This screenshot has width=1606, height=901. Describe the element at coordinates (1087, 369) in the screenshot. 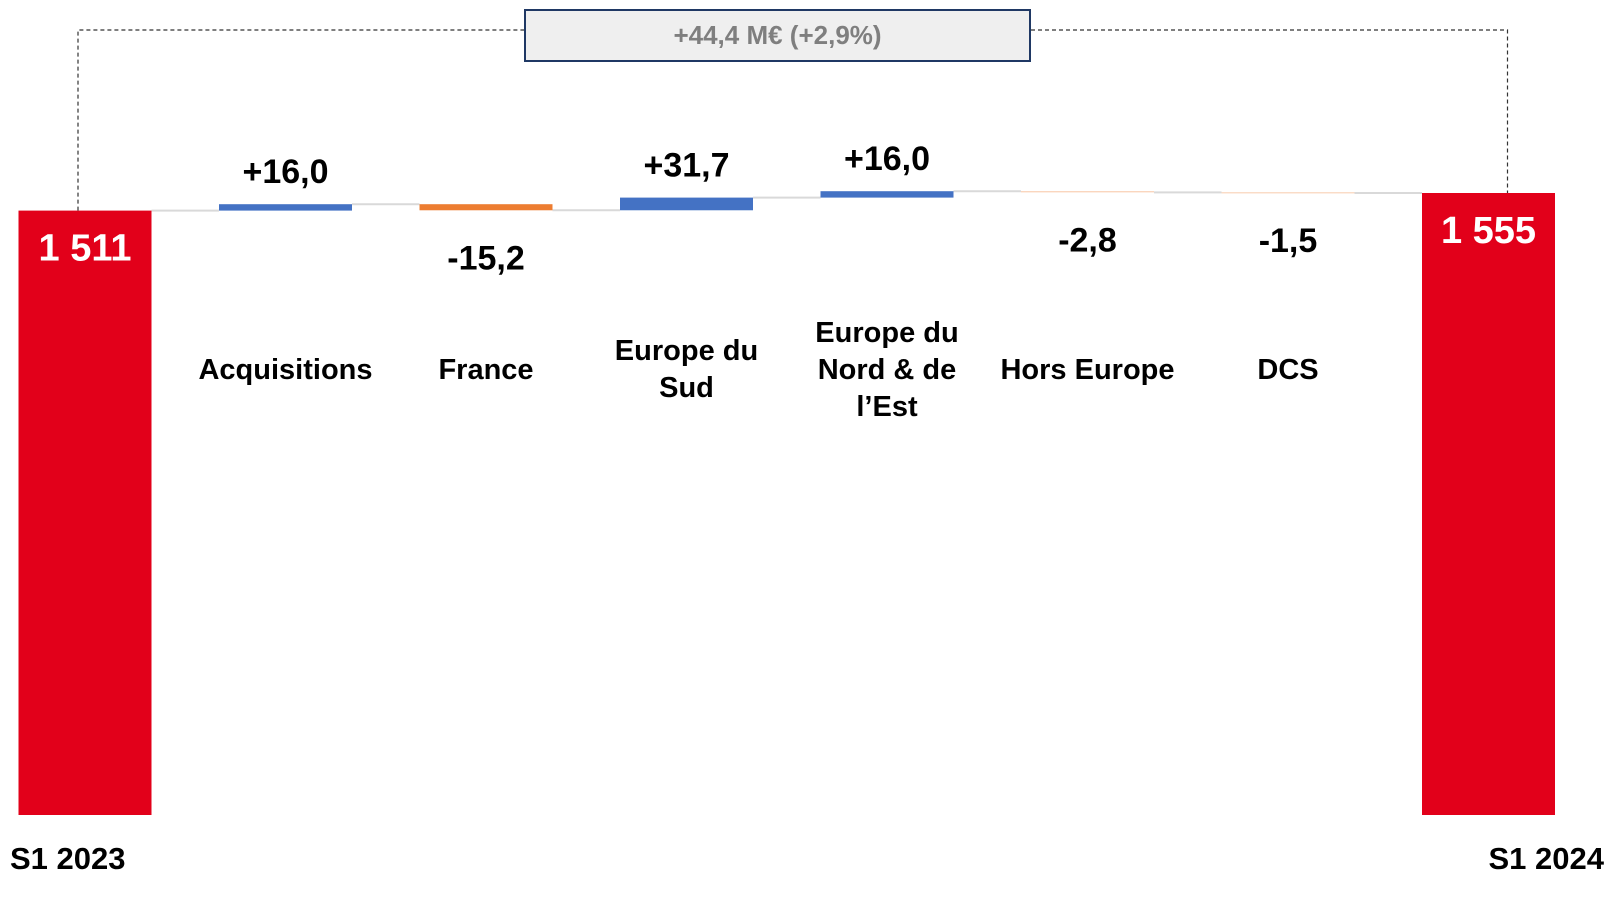

I see `x-tick-label: Hors Europe` at that location.